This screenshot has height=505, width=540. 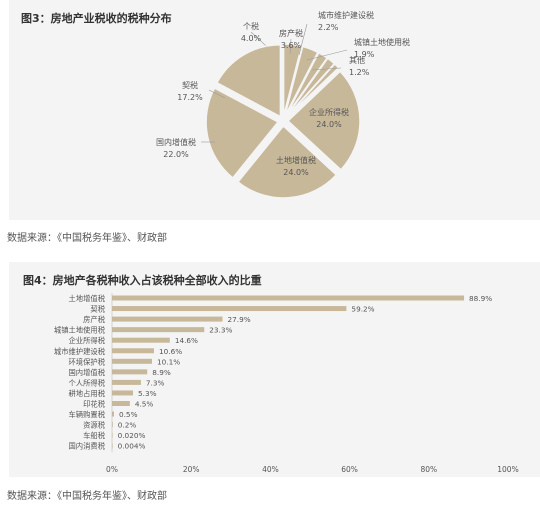 What do you see at coordinates (94, 404) in the screenshot?
I see `bar-category-label: 印花税` at bounding box center [94, 404].